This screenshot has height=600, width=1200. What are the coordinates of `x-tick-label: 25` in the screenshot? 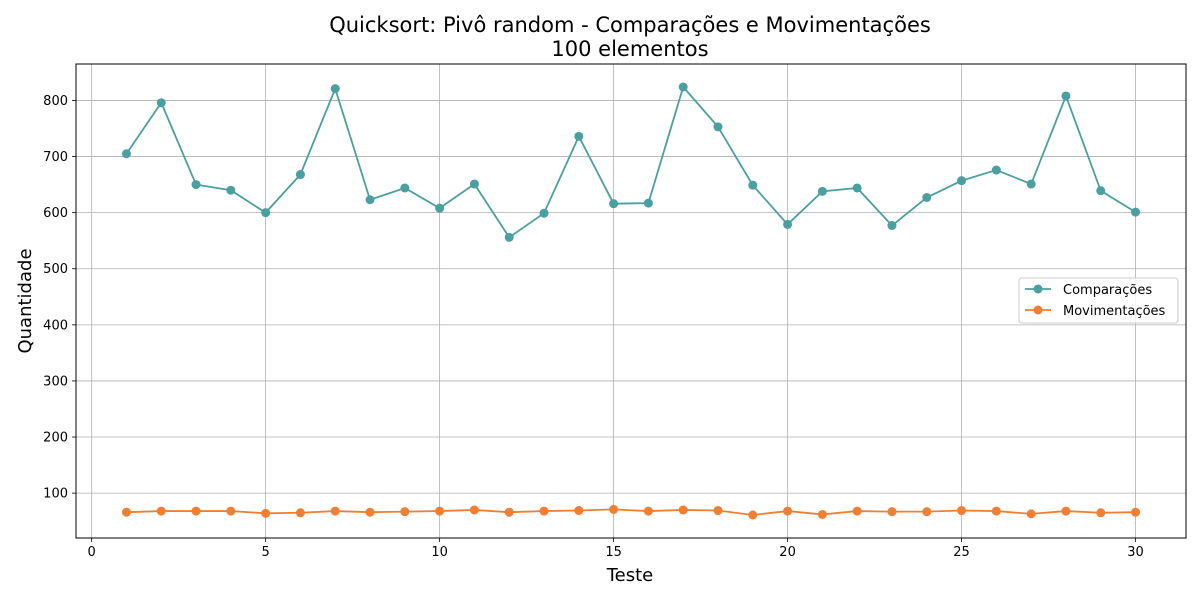 It's located at (961, 552).